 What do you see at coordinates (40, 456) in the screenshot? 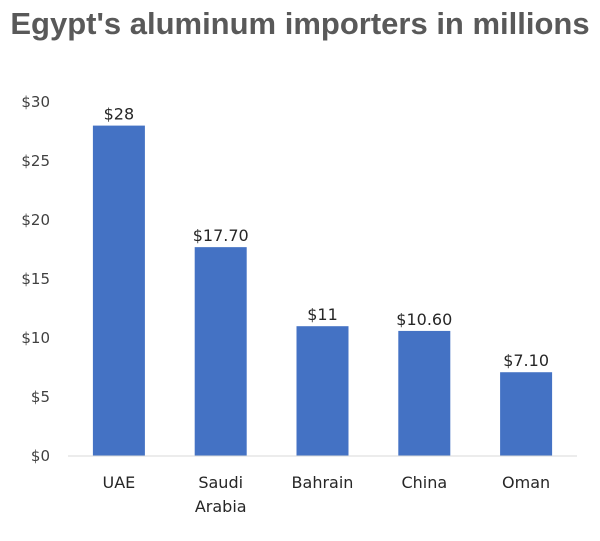
I see `y-tick-label: $0` at bounding box center [40, 456].